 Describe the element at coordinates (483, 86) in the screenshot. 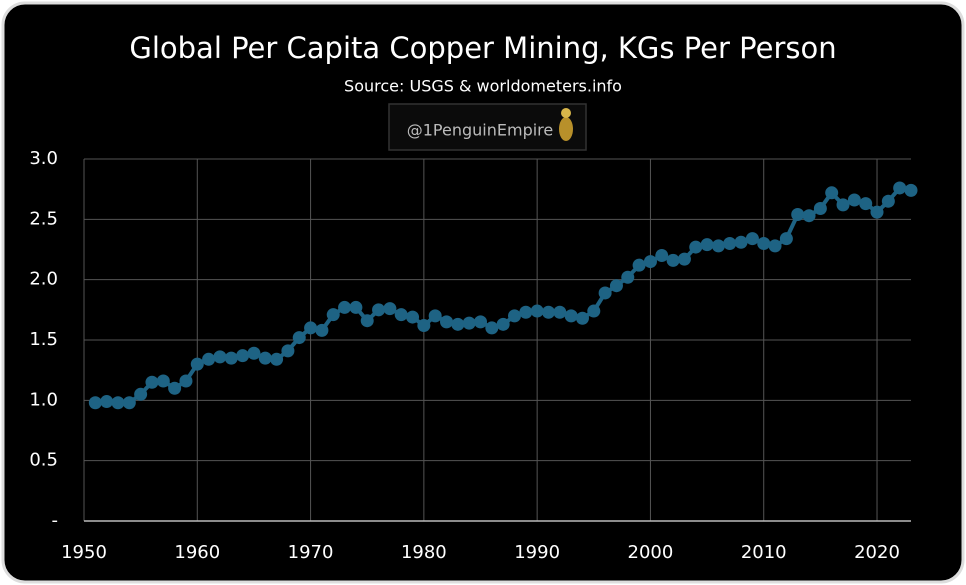

I see `chart-subtitle: Source: USGS & worldometers.info` at that location.